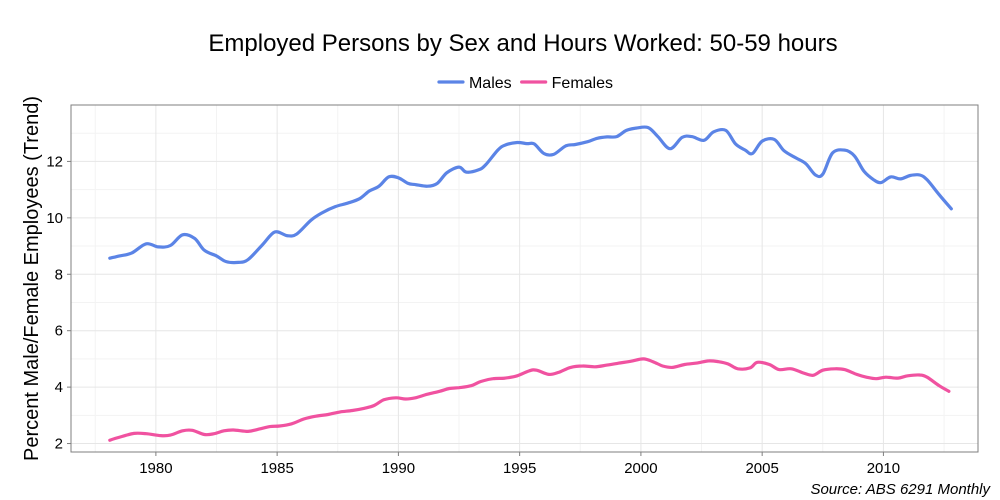 This screenshot has height=500, width=1000. What do you see at coordinates (32, 278) in the screenshot?
I see `y-axis-label: Percent Male/Female Employees (Trend)` at bounding box center [32, 278].